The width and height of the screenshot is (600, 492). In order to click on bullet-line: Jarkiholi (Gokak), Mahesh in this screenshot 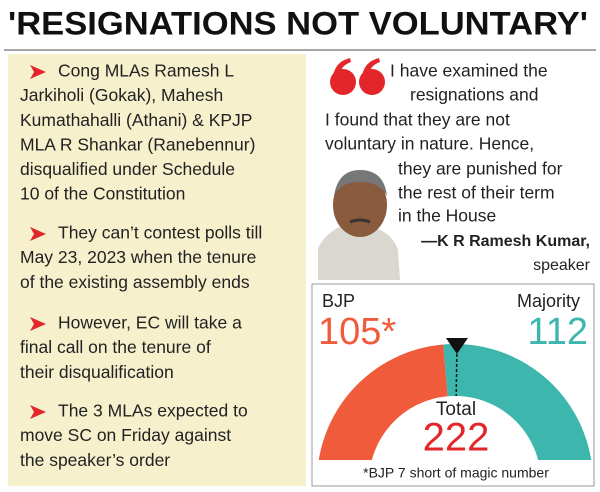, I will do `click(121, 95)`.